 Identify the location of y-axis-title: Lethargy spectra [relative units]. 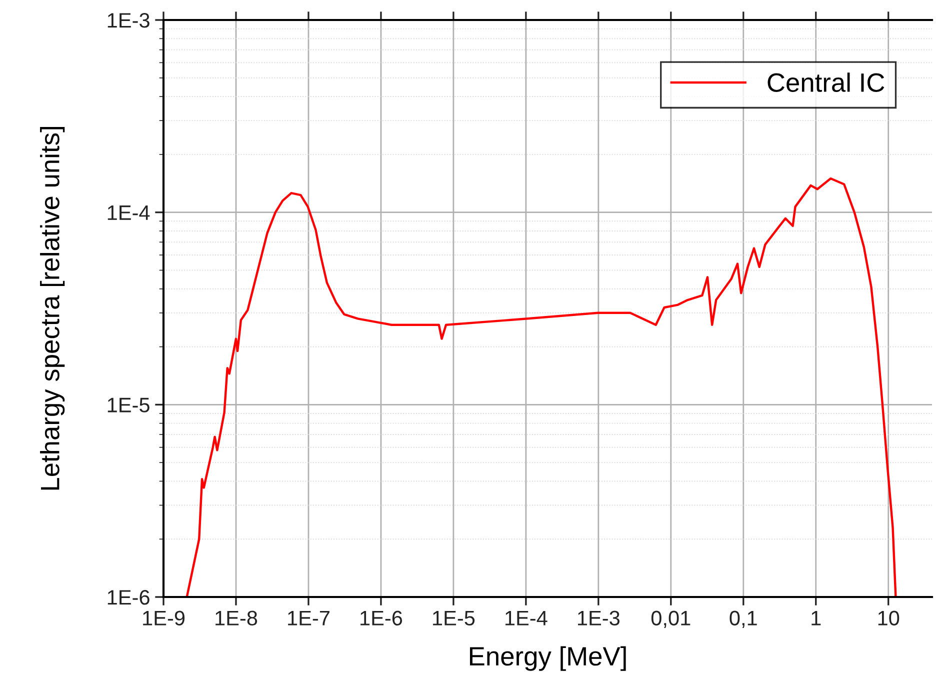
(52, 308).